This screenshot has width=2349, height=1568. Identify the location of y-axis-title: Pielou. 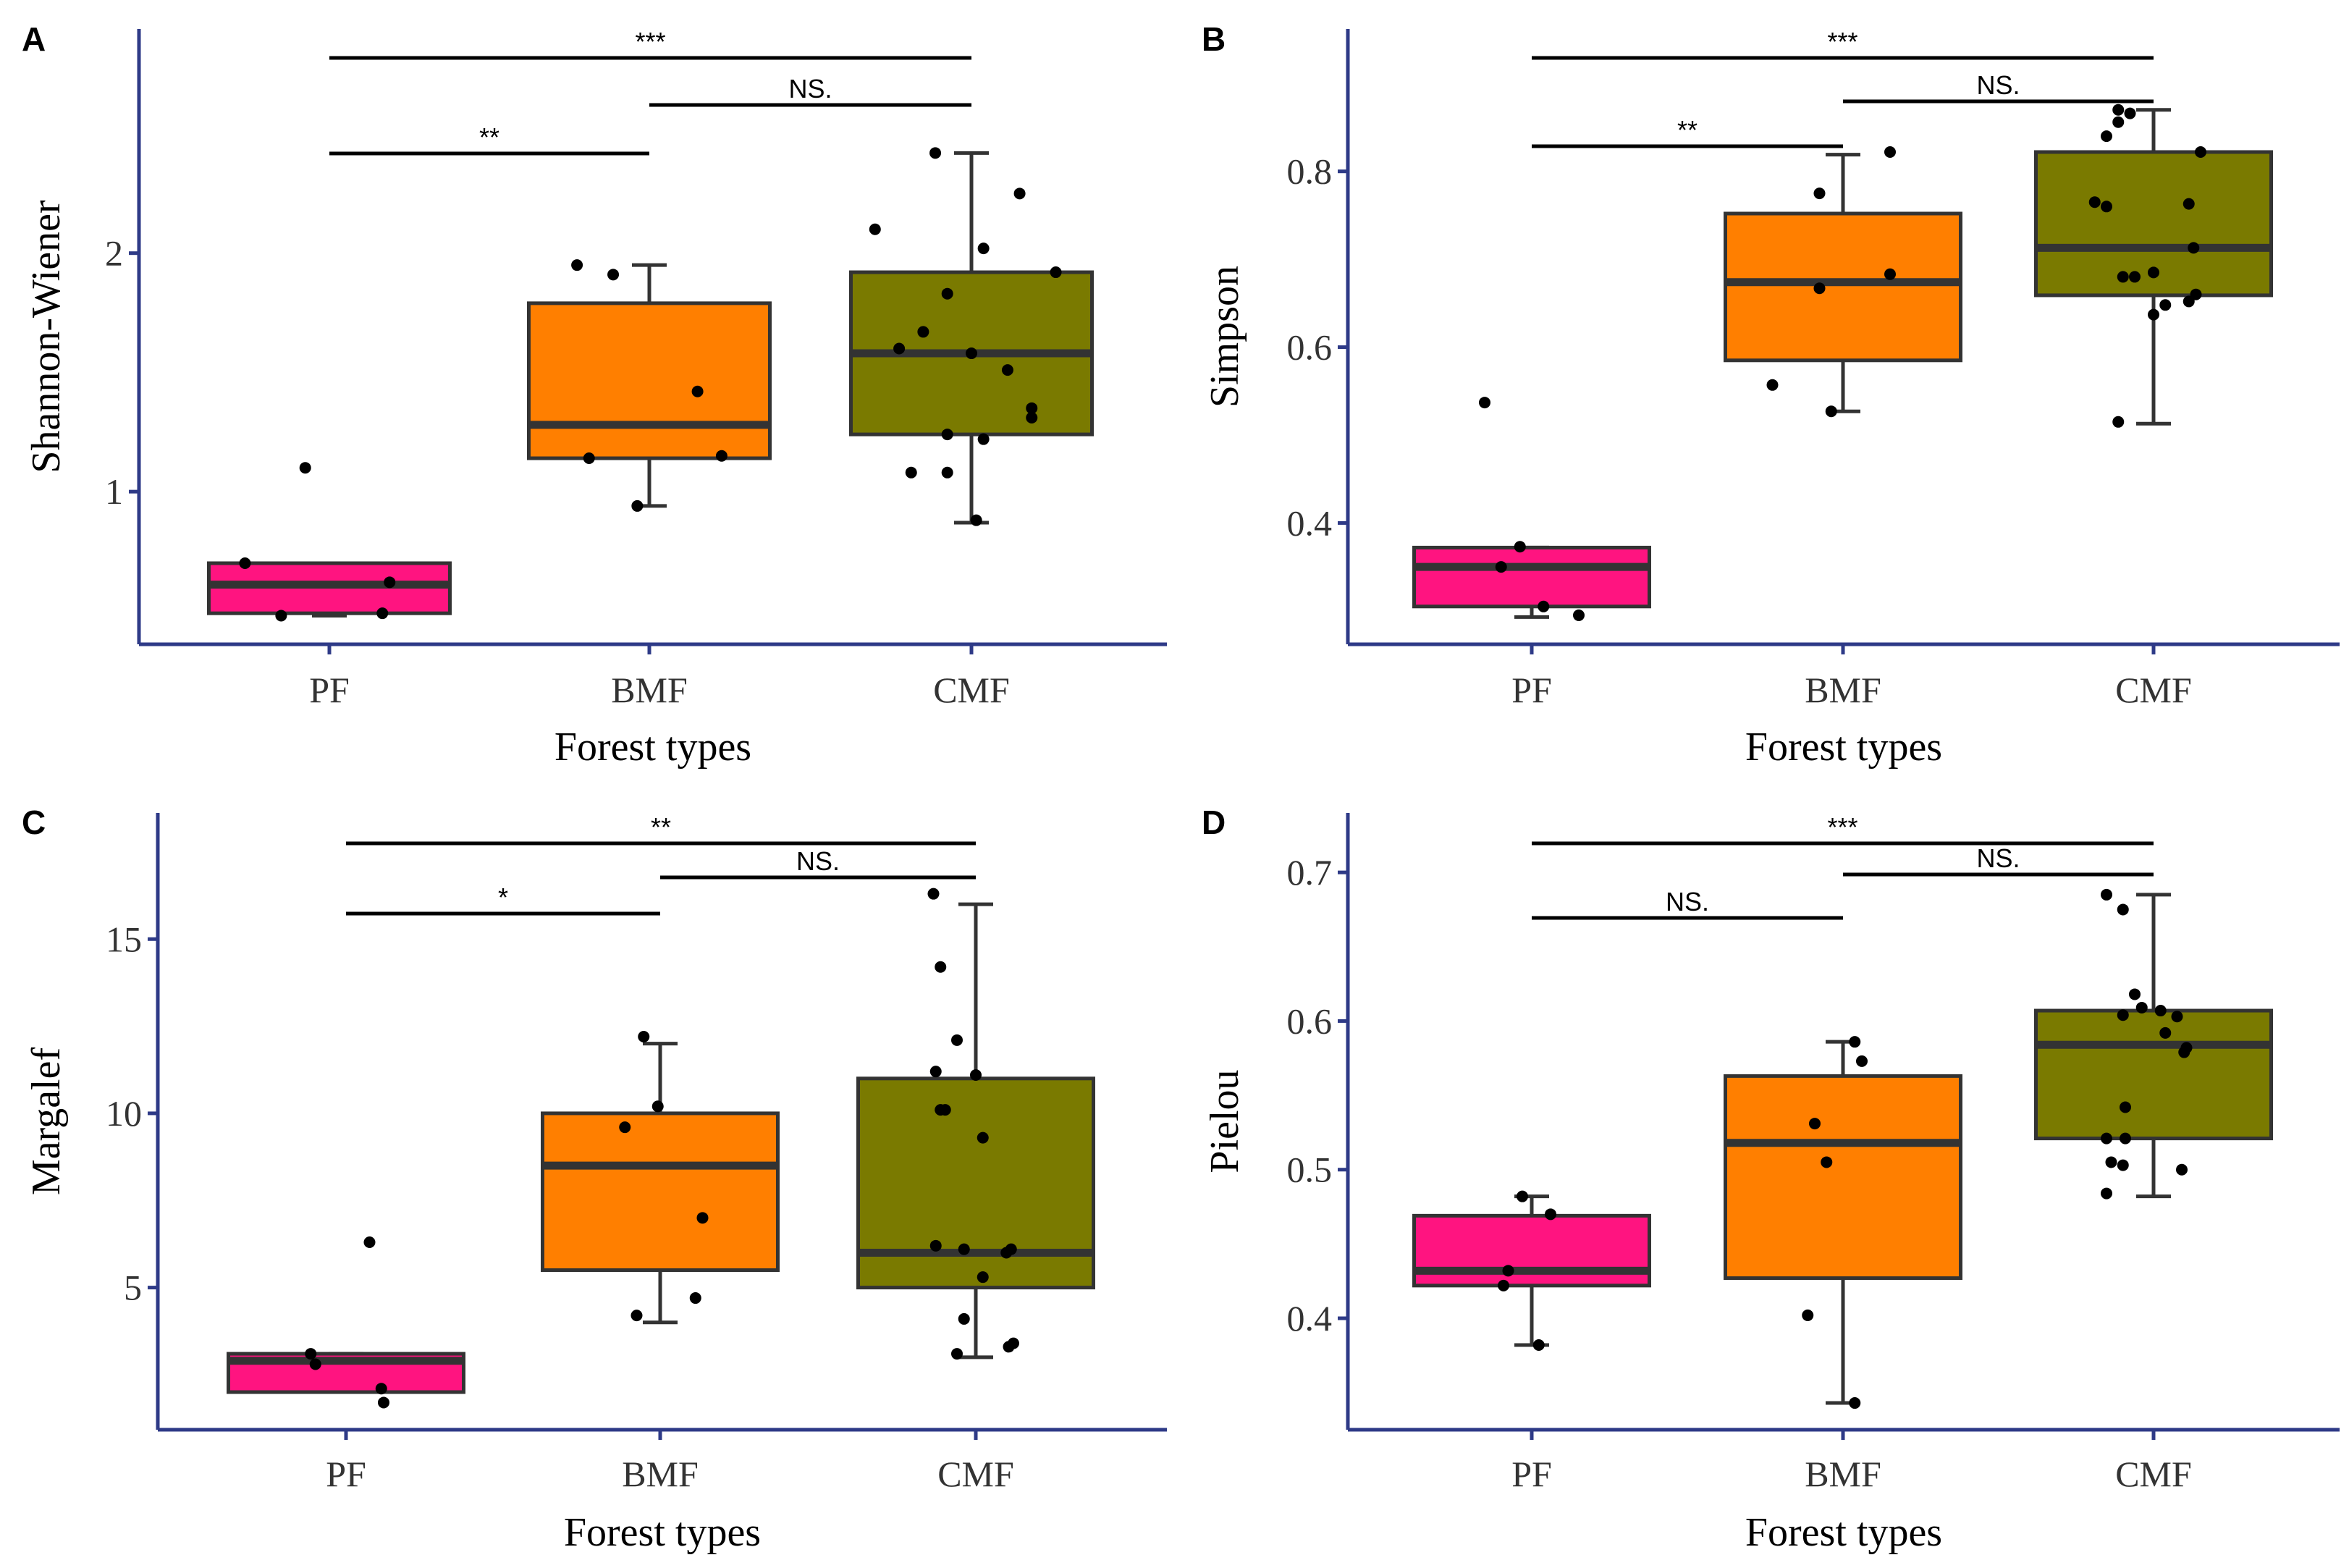
(1224, 1121).